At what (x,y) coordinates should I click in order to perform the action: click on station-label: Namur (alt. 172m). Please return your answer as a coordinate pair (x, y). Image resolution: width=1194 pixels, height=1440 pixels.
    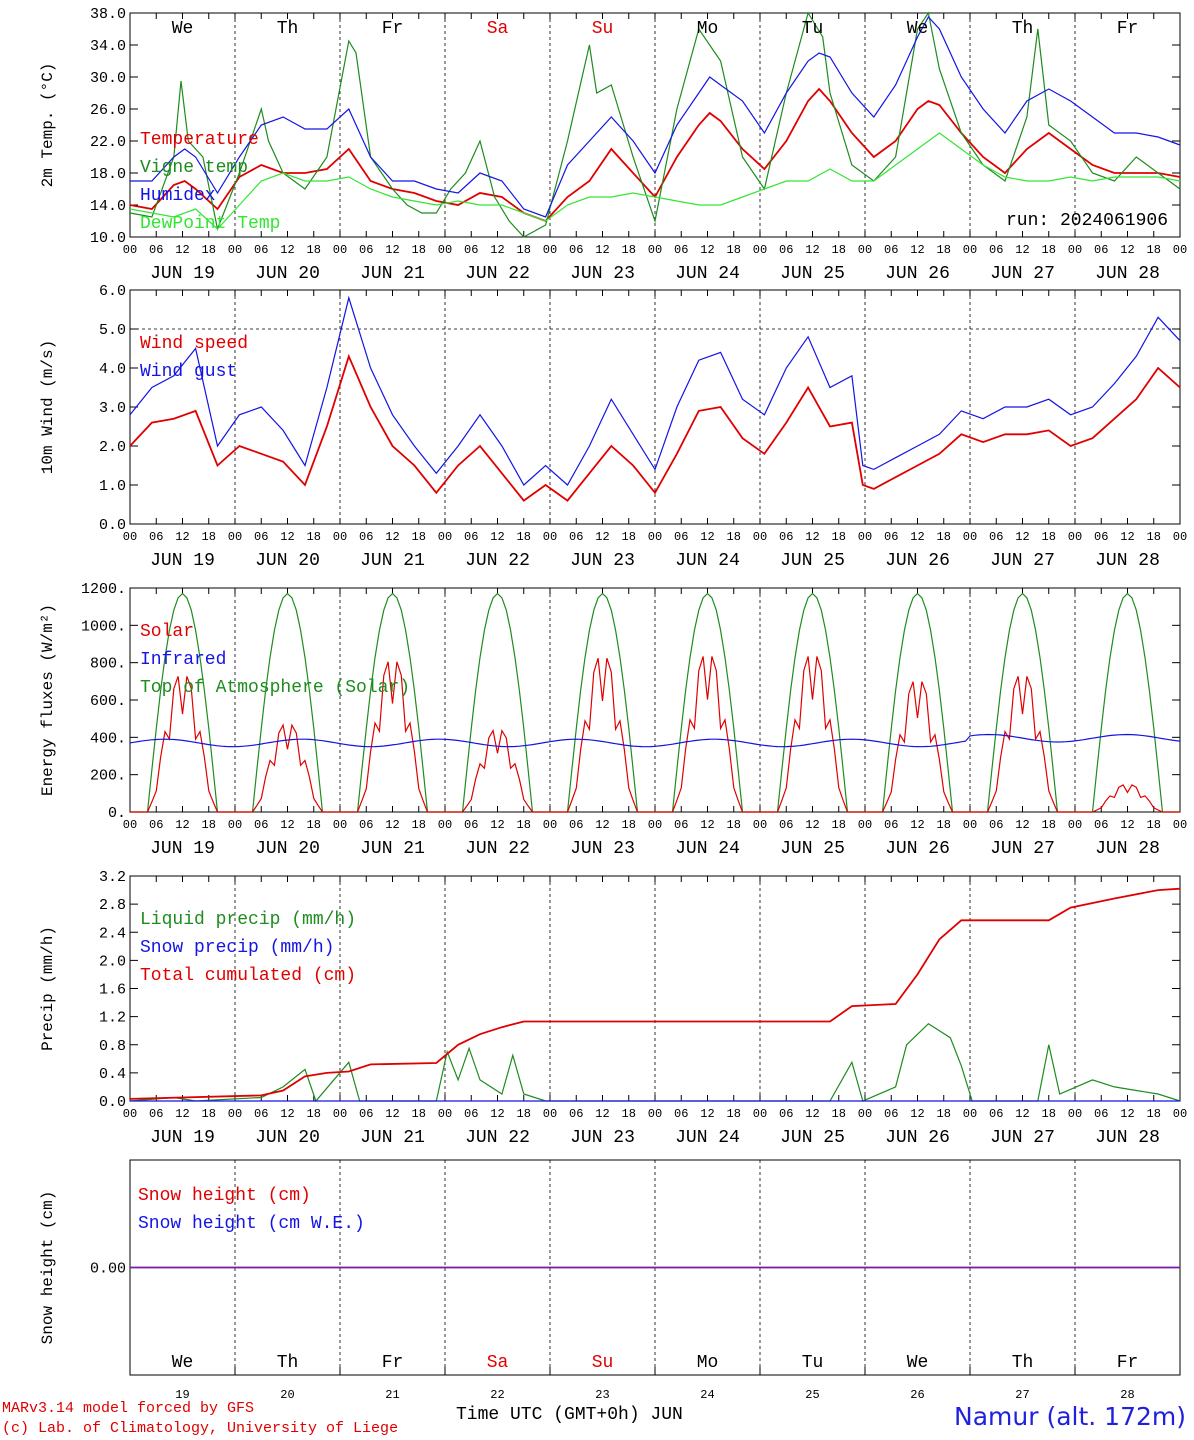
    Looking at the image, I should click on (1070, 1416).